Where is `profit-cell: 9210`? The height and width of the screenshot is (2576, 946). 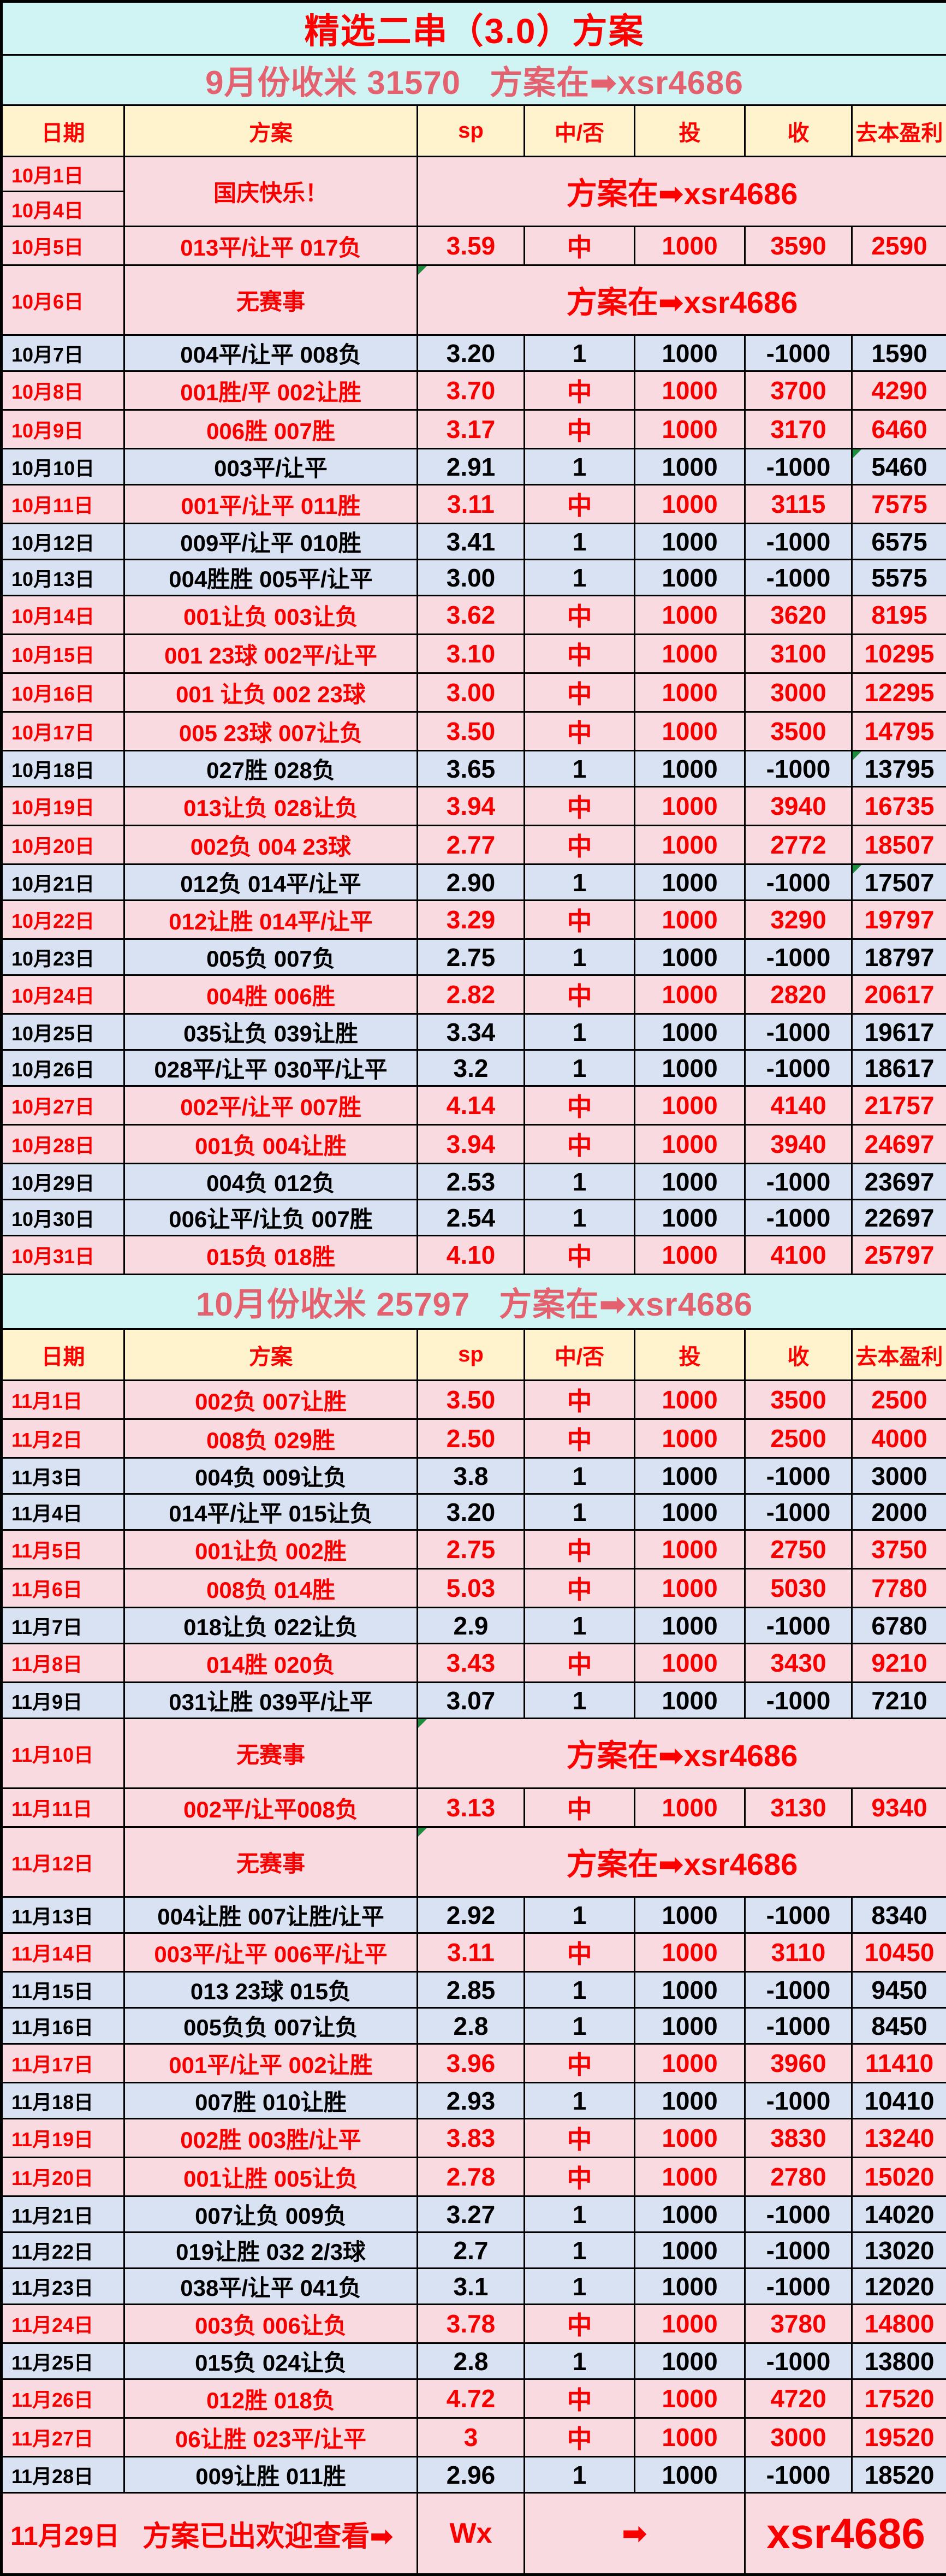 profit-cell: 9210 is located at coordinates (899, 1663).